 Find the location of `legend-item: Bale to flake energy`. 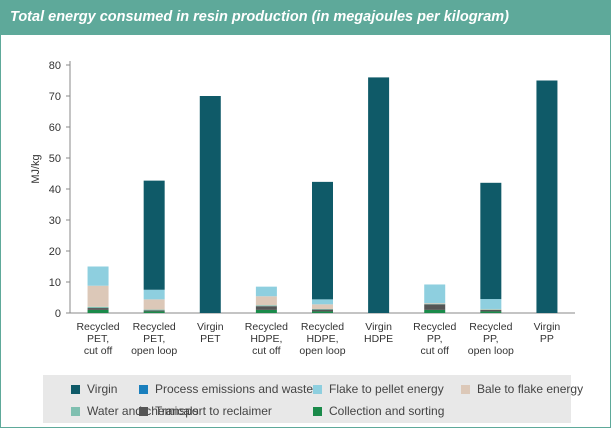

legend-item: Bale to flake energy is located at coordinates (522, 389).